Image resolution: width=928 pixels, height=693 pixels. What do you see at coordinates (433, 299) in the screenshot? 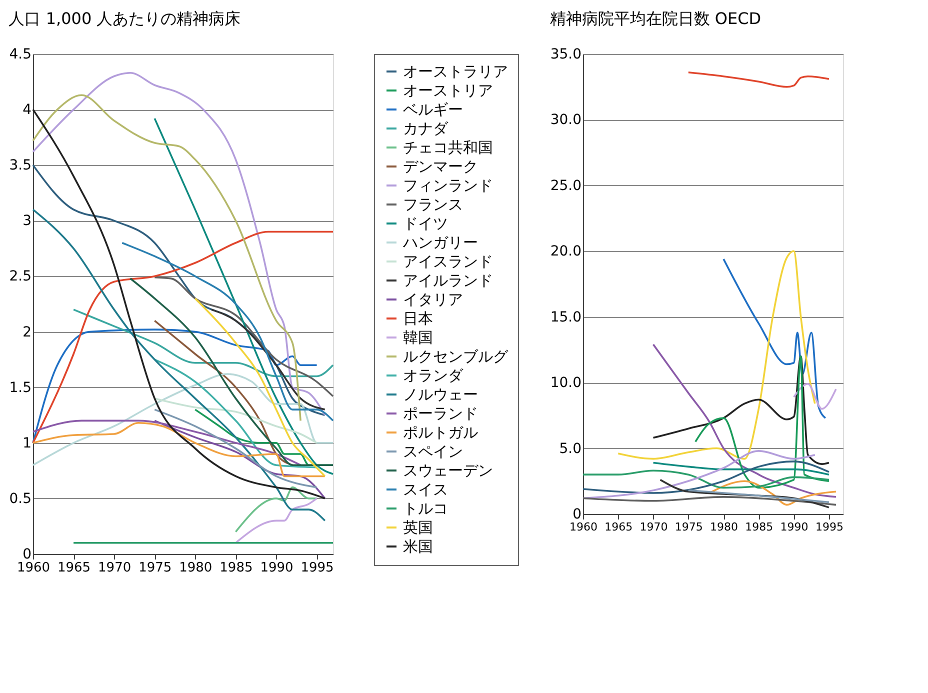
I see `legend-label: イタリア` at bounding box center [433, 299].